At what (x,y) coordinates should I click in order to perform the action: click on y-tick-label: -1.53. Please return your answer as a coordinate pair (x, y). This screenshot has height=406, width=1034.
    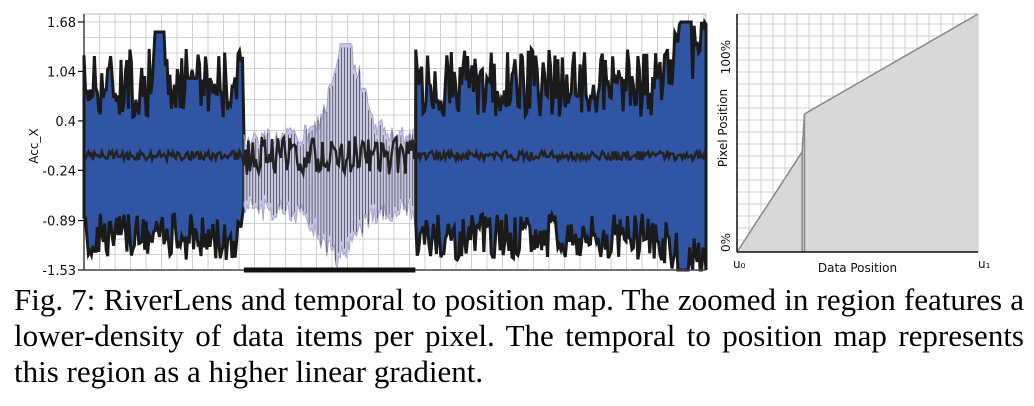
    Looking at the image, I should click on (59, 271).